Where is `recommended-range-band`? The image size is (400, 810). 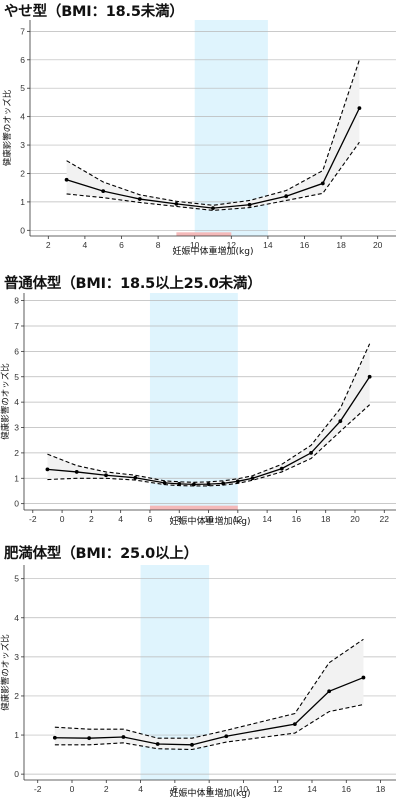 recommended-range-band is located at coordinates (193, 401).